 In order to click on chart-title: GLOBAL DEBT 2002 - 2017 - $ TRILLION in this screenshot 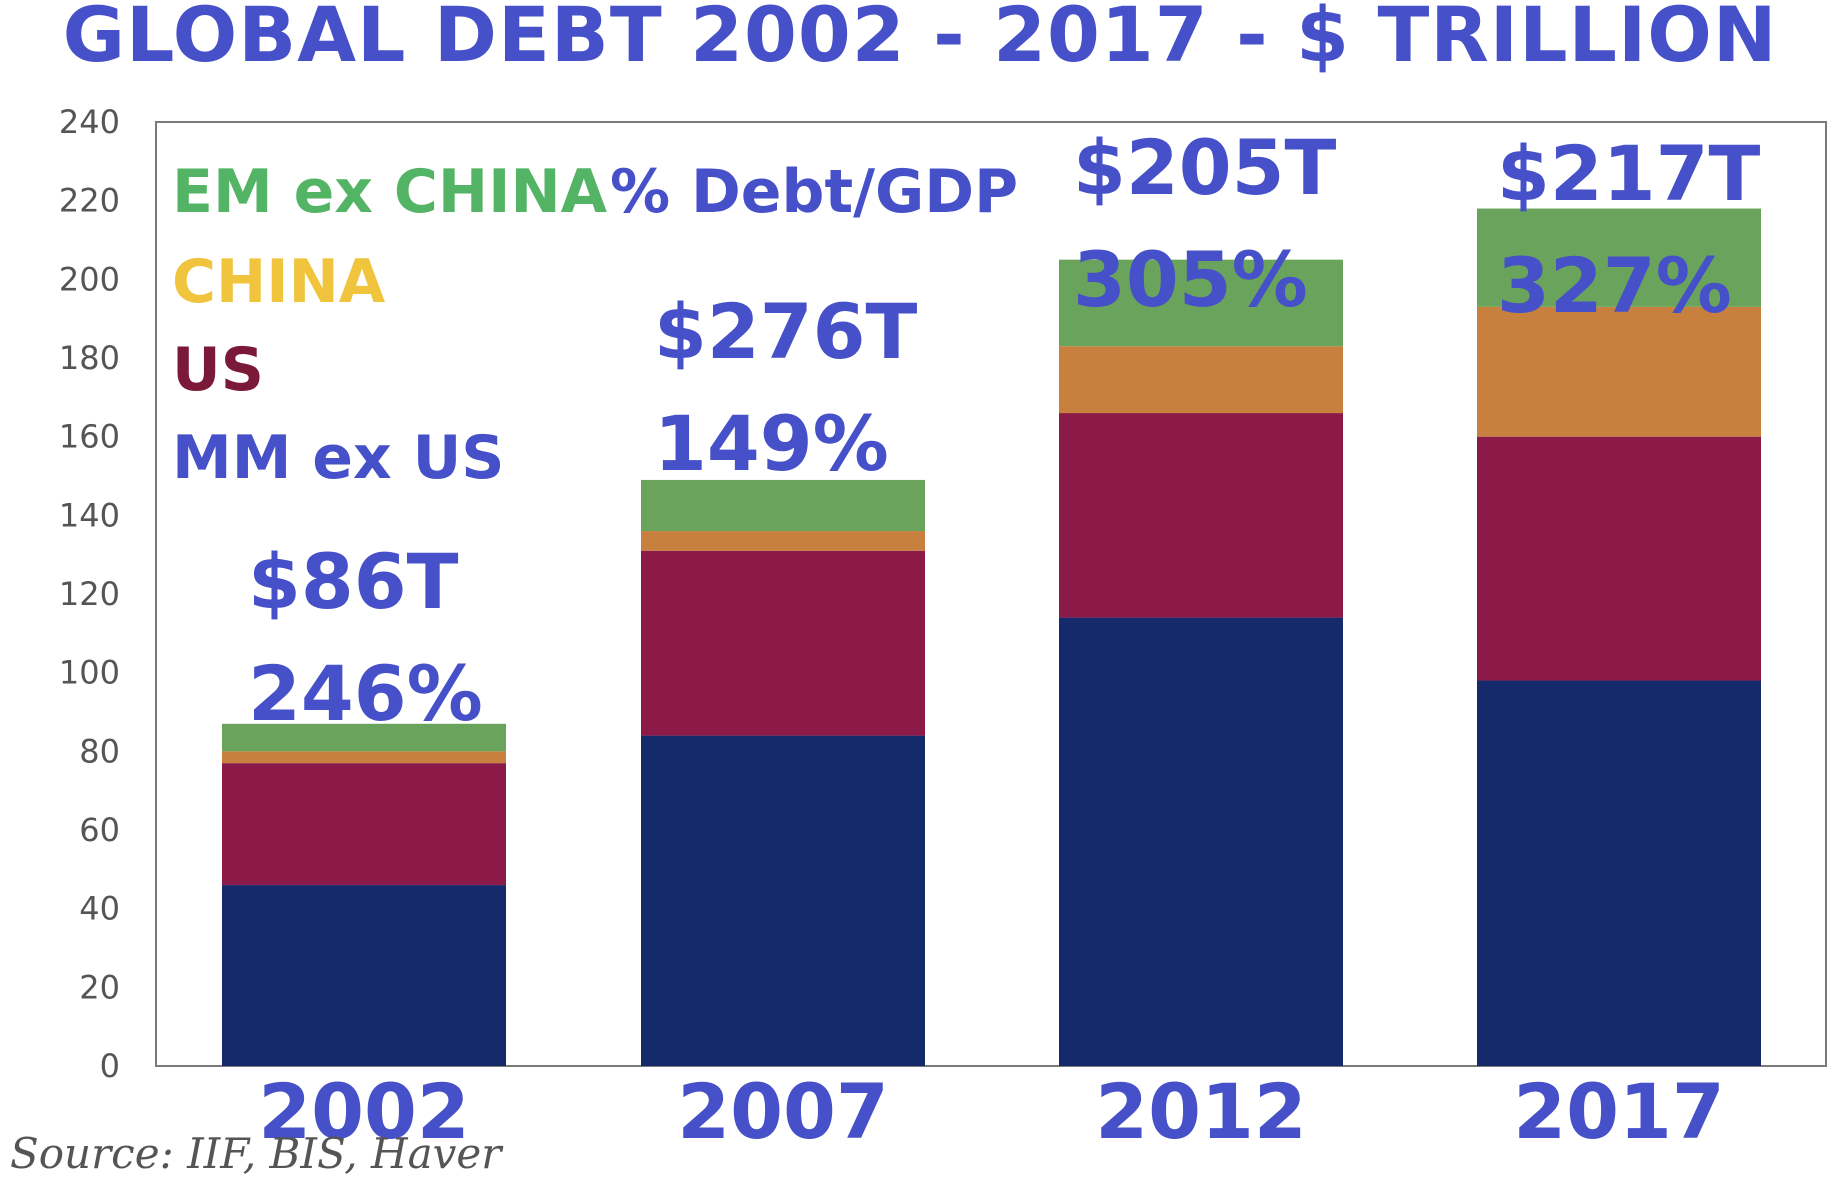, I will do `click(920, 39)`.